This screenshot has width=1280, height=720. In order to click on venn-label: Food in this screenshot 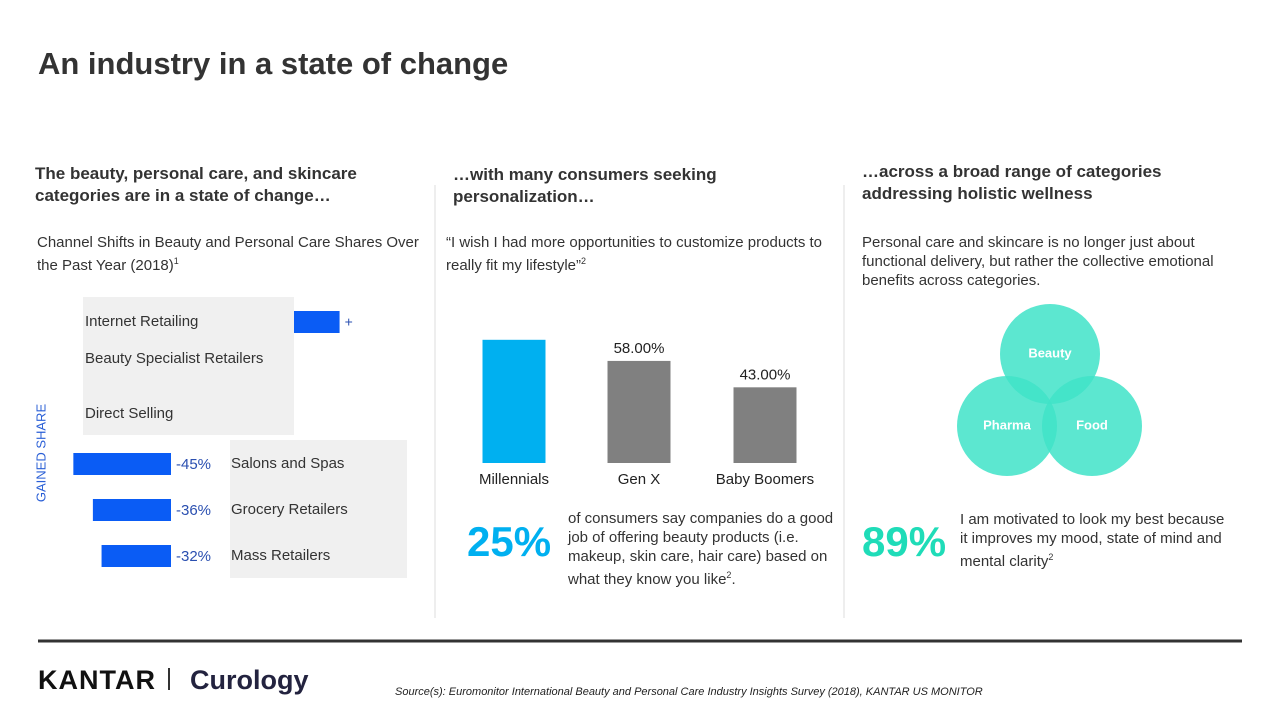, I will do `click(1092, 424)`.